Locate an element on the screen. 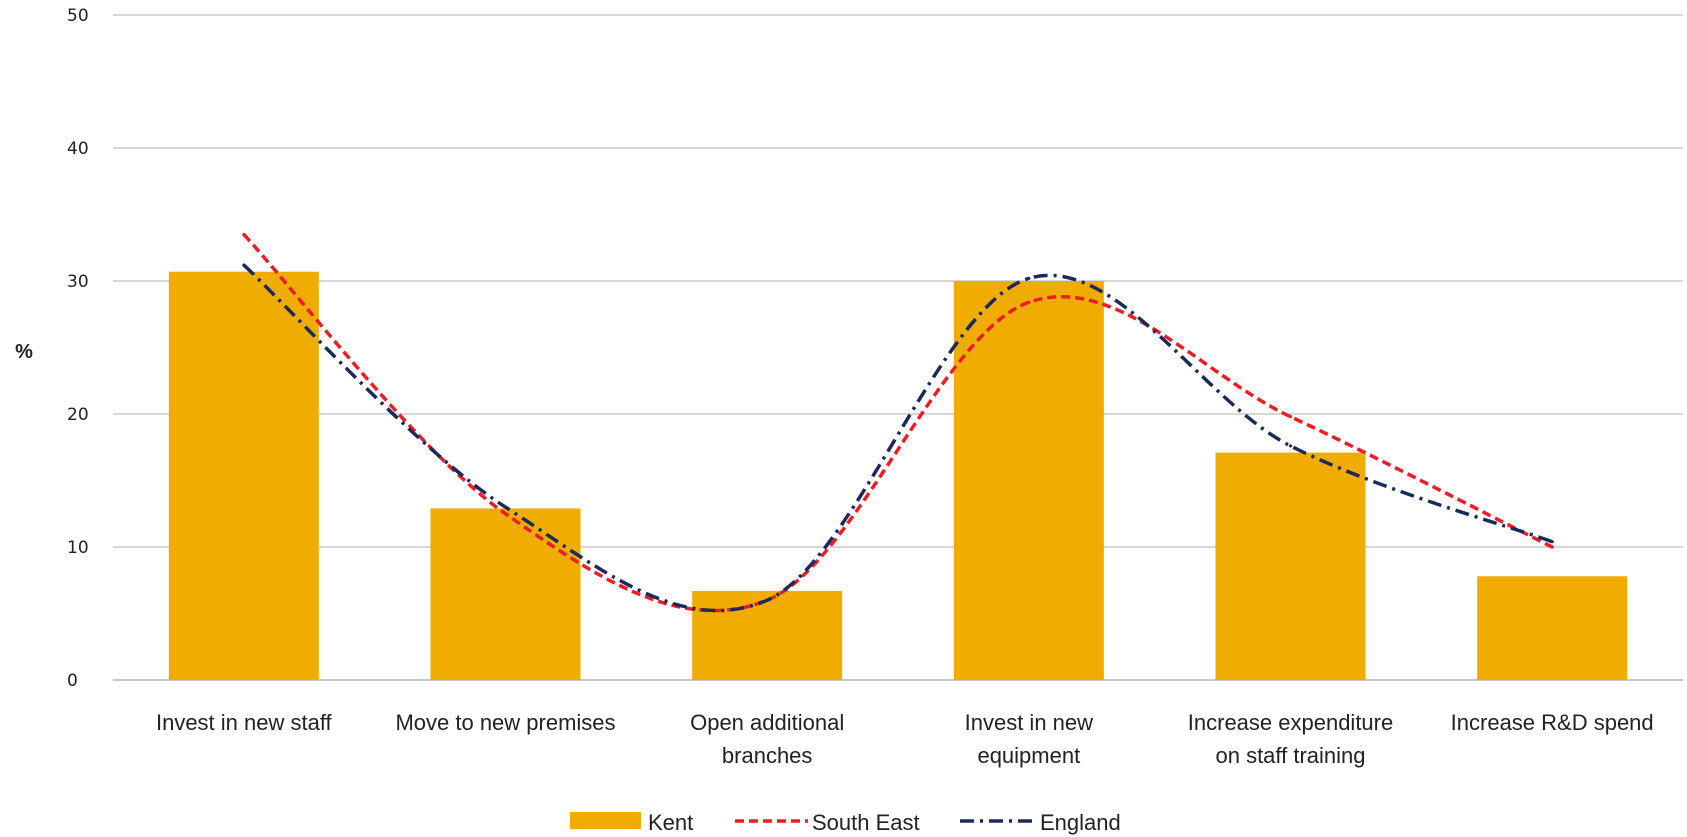 The height and width of the screenshot is (837, 1687). legend: Kent South East England is located at coordinates (845, 822).